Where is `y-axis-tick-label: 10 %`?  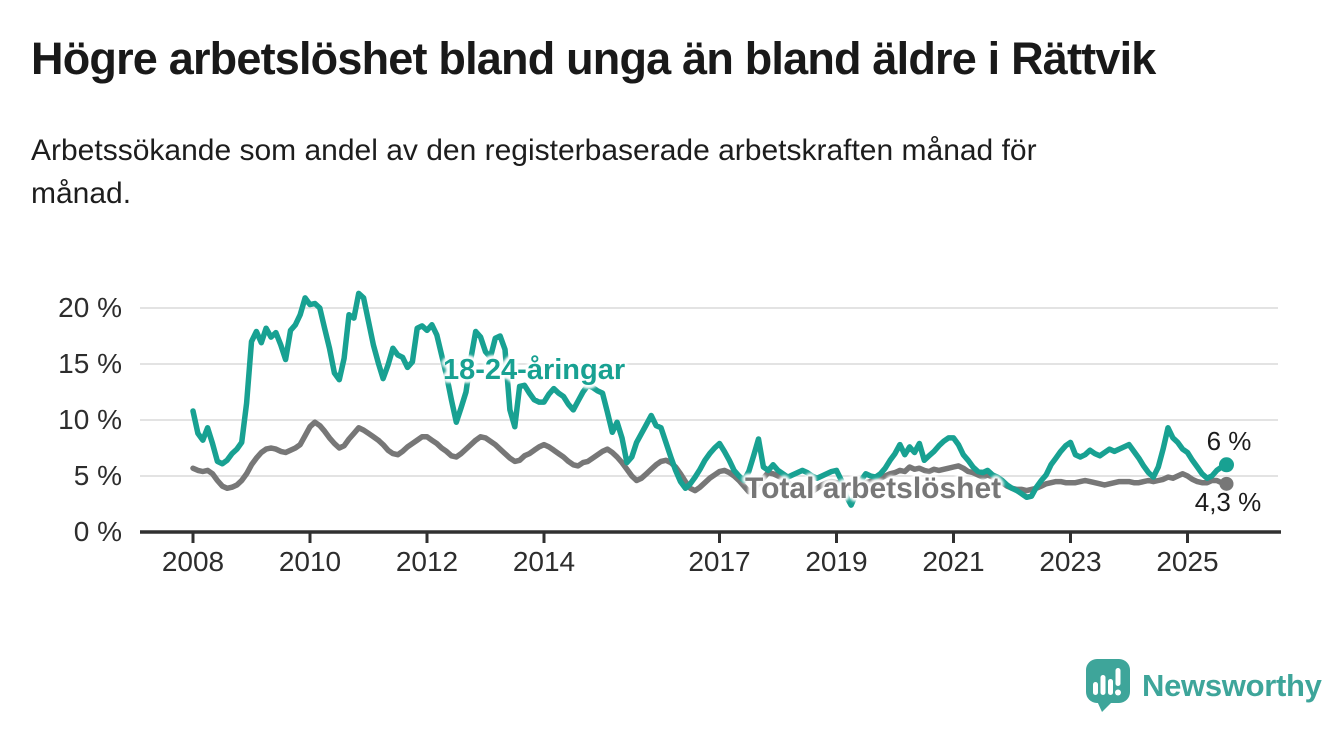
y-axis-tick-label: 10 % is located at coordinates (90, 419).